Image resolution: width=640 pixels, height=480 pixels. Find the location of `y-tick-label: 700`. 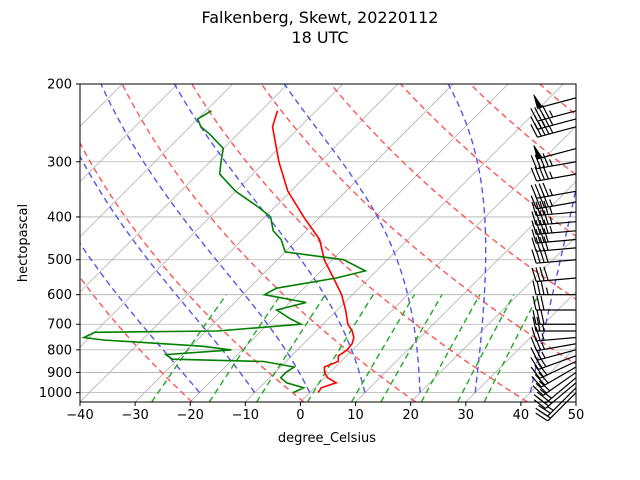

y-tick-label: 700 is located at coordinates (59, 325).